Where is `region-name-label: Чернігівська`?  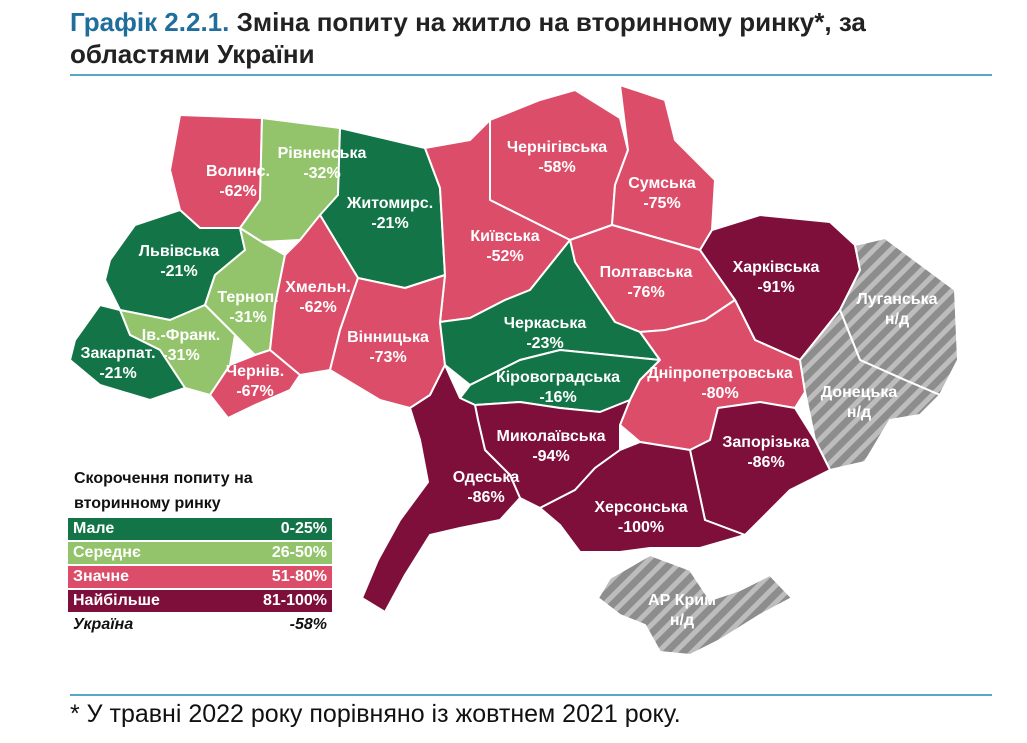 region-name-label: Чернігівська is located at coordinates (557, 147).